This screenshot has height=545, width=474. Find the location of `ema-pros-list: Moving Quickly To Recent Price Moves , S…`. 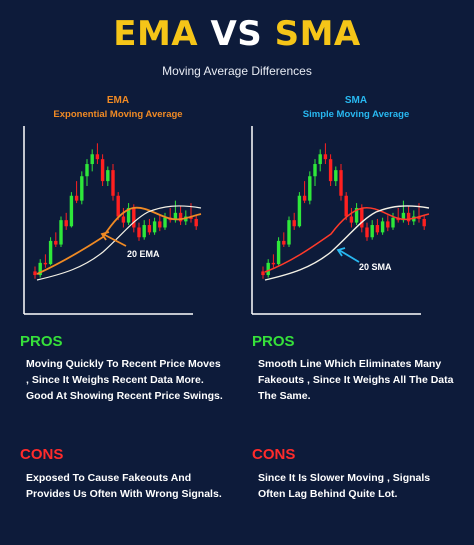

ema-pros-list: Moving Quickly To Recent Price Moves , S… is located at coordinates (126, 380).